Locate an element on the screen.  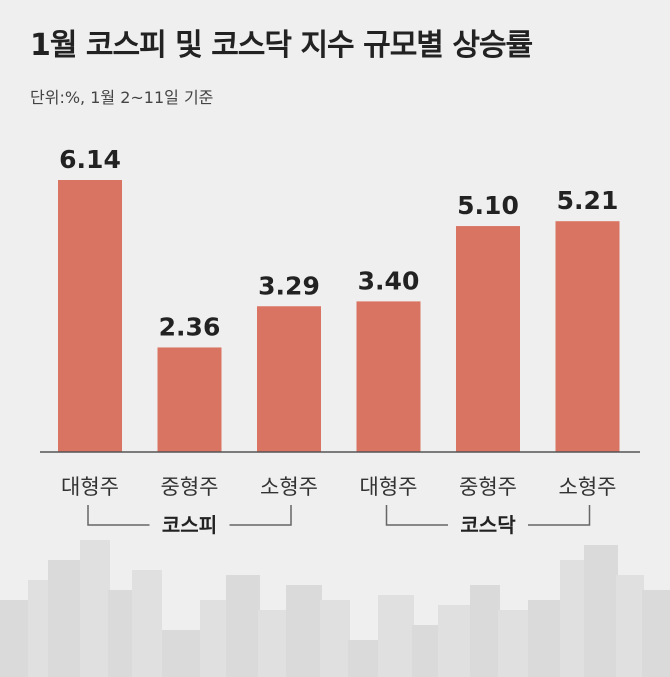
chart-subtitle: 단위:%, 1월 2~11일 기준 is located at coordinates (122, 97).